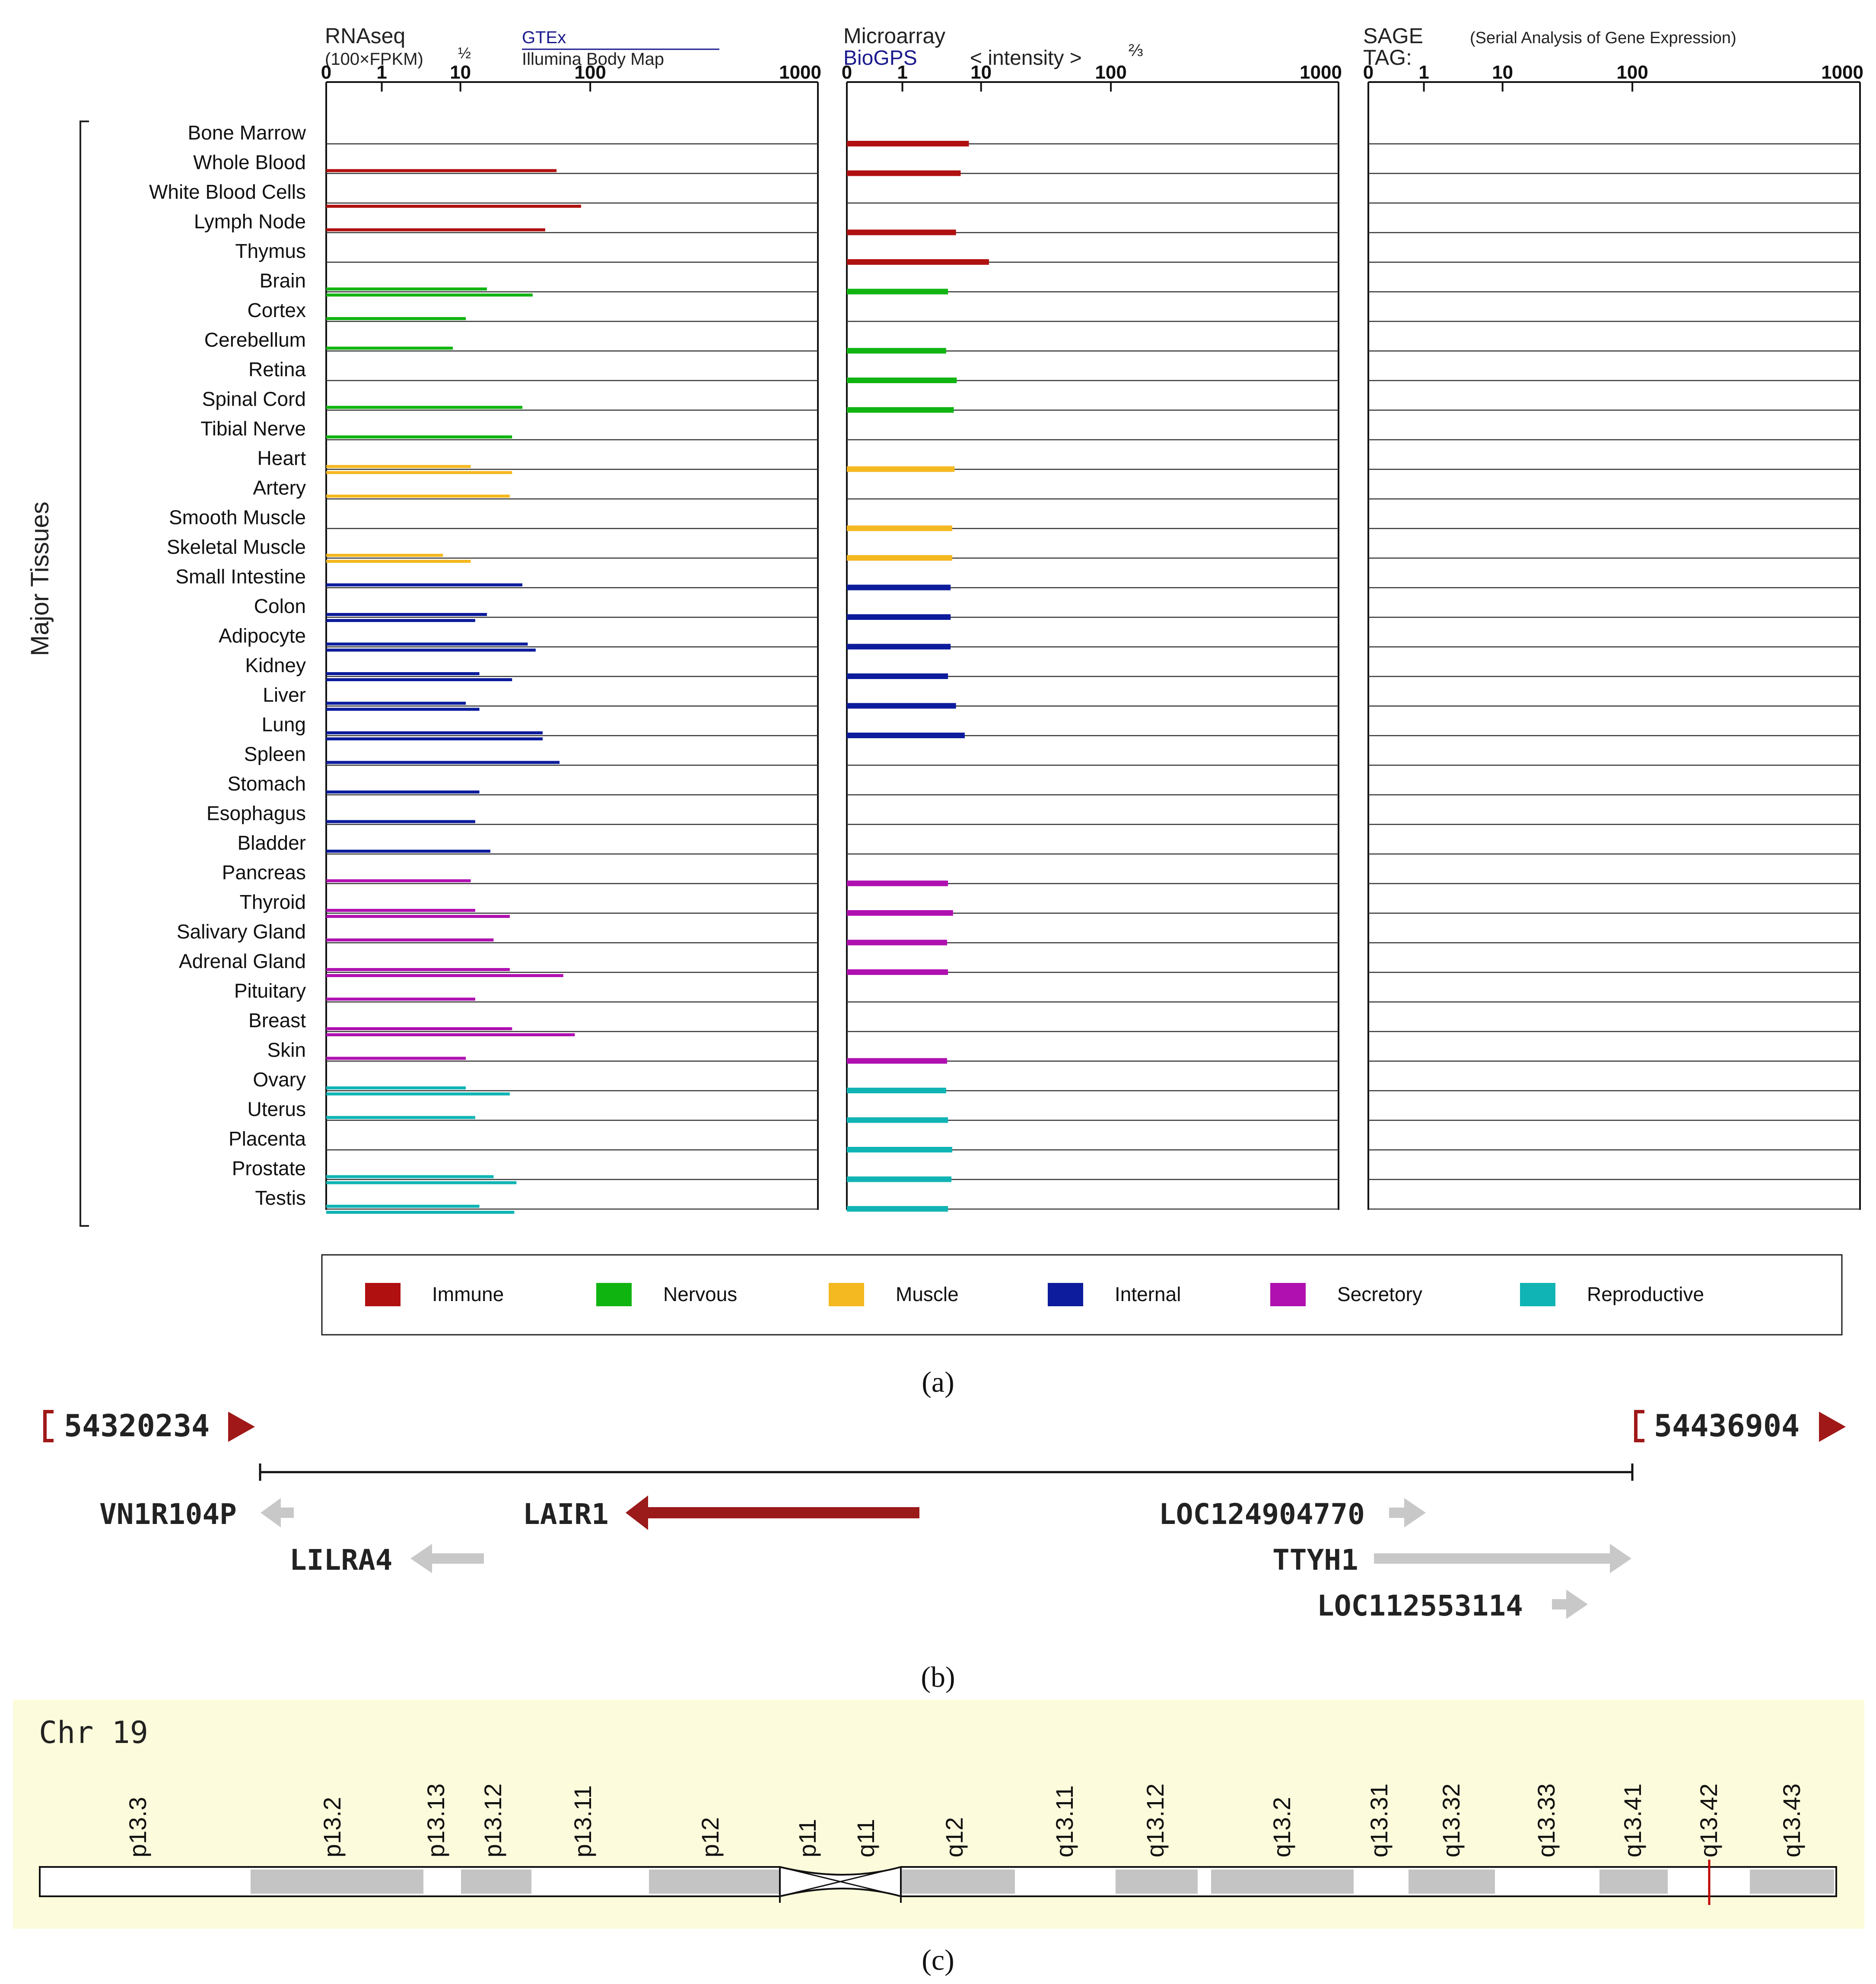 This screenshot has height=1984, width=1876. Describe the element at coordinates (275, 665) in the screenshot. I see `tissue-label: Kidney` at that location.